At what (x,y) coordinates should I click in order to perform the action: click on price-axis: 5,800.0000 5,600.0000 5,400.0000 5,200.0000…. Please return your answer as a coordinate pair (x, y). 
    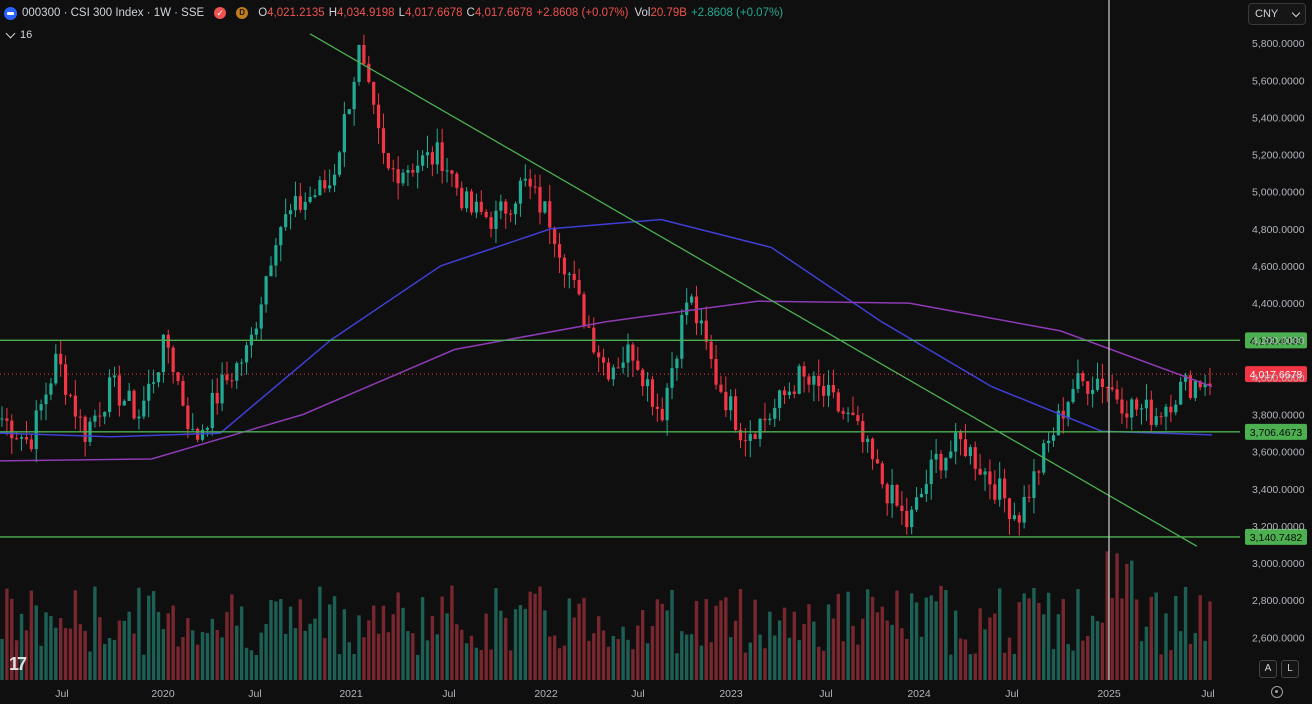
    Looking at the image, I should click on (1278, 341).